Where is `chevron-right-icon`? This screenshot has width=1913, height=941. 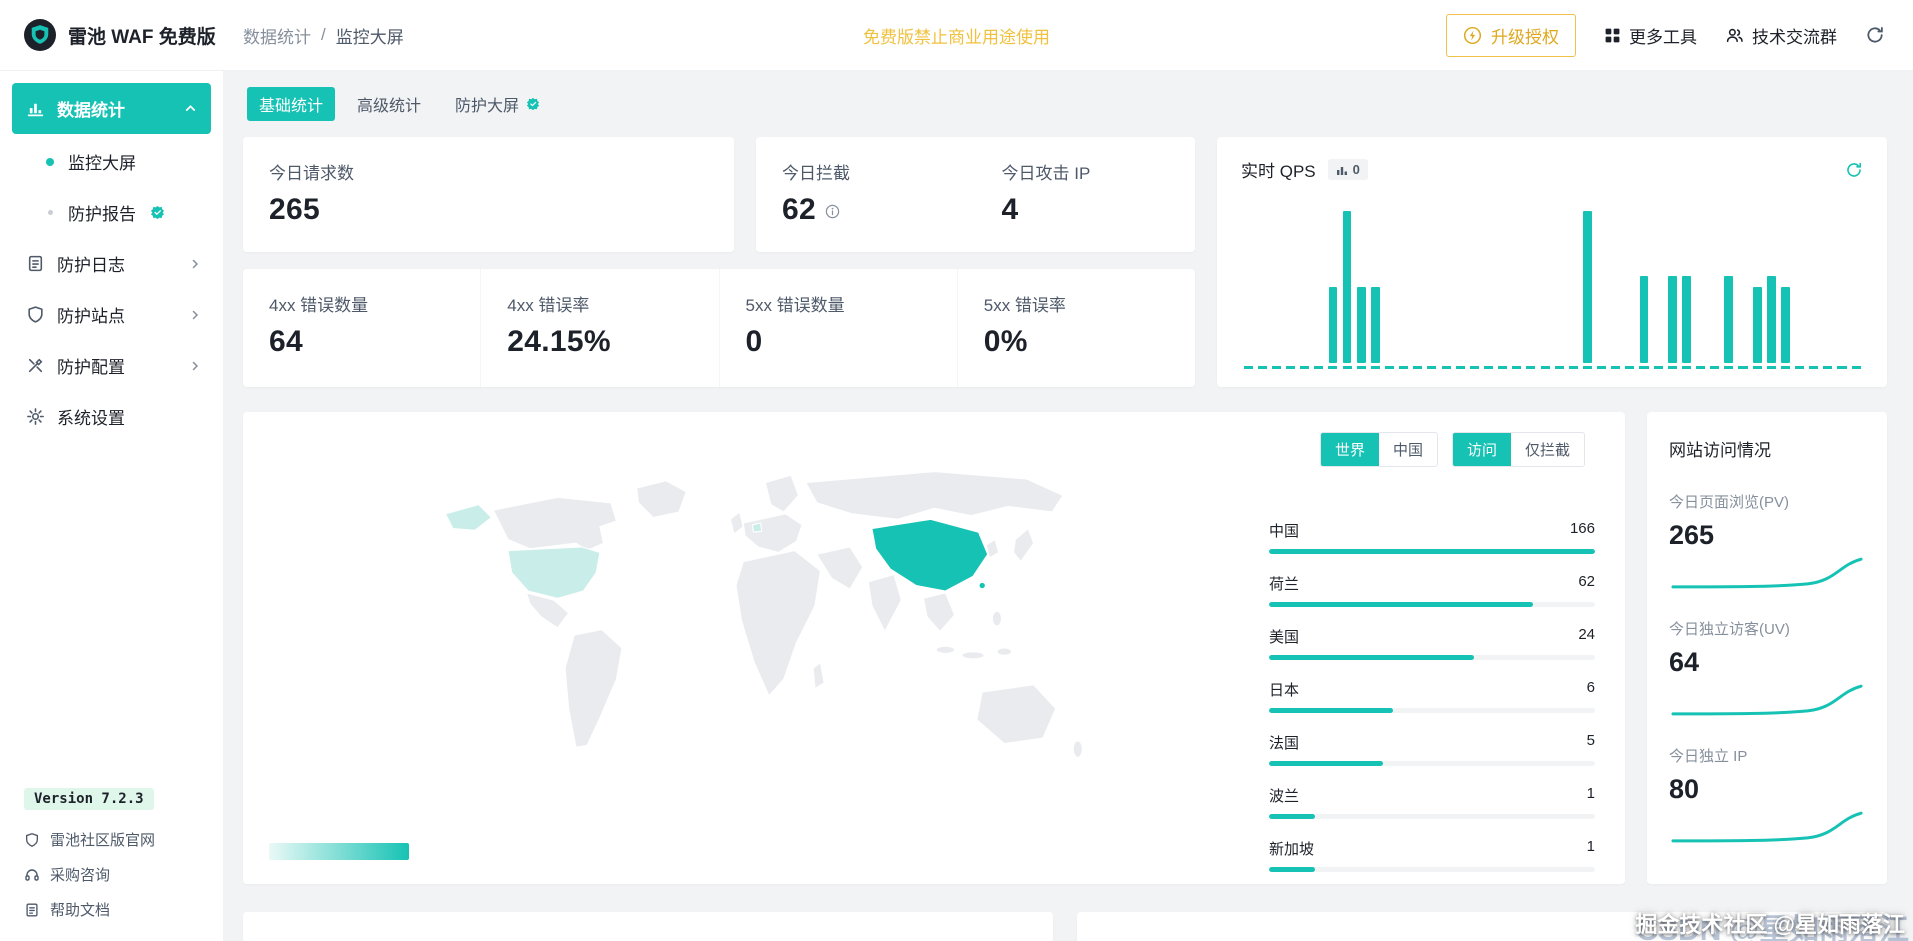 chevron-right-icon is located at coordinates (195, 264).